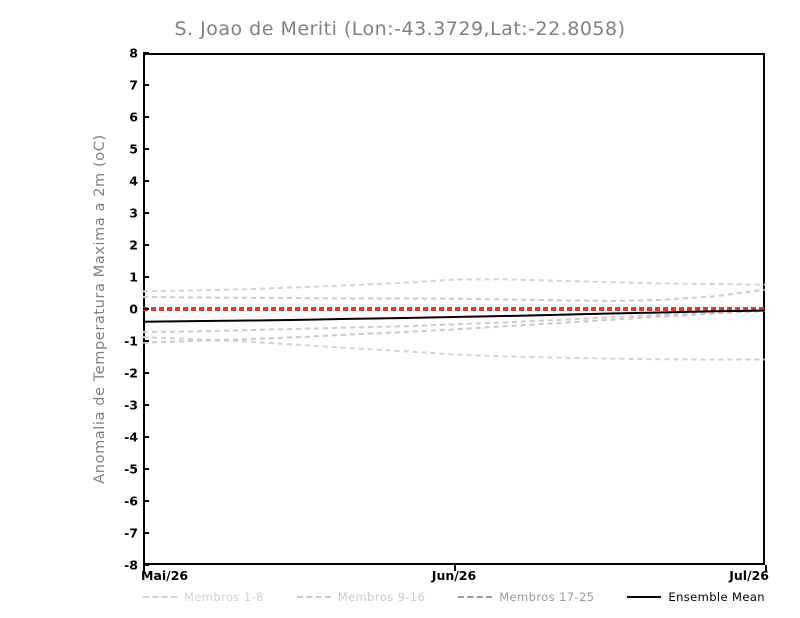 The width and height of the screenshot is (800, 618). Describe the element at coordinates (100, 309) in the screenshot. I see `y-axis-title: Anomalia de Temperatura Maxima a 2m (oC)` at that location.